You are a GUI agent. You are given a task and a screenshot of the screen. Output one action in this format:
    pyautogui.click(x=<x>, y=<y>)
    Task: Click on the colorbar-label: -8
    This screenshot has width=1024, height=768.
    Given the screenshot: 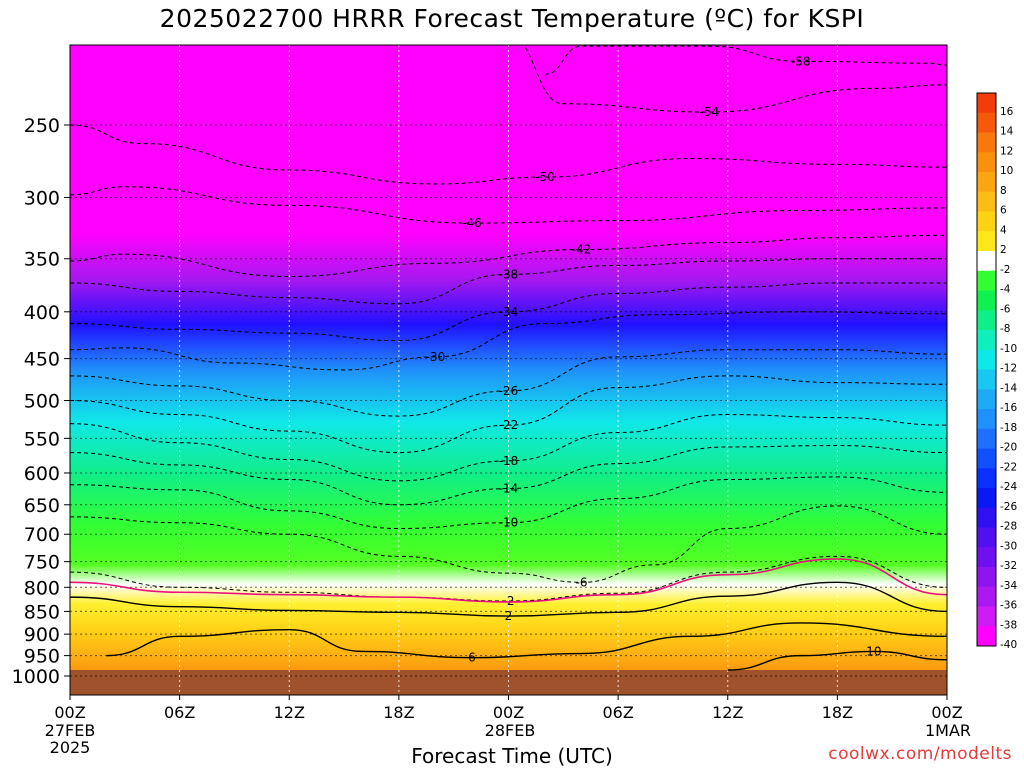 What is the action you would take?
    pyautogui.click(x=1005, y=329)
    